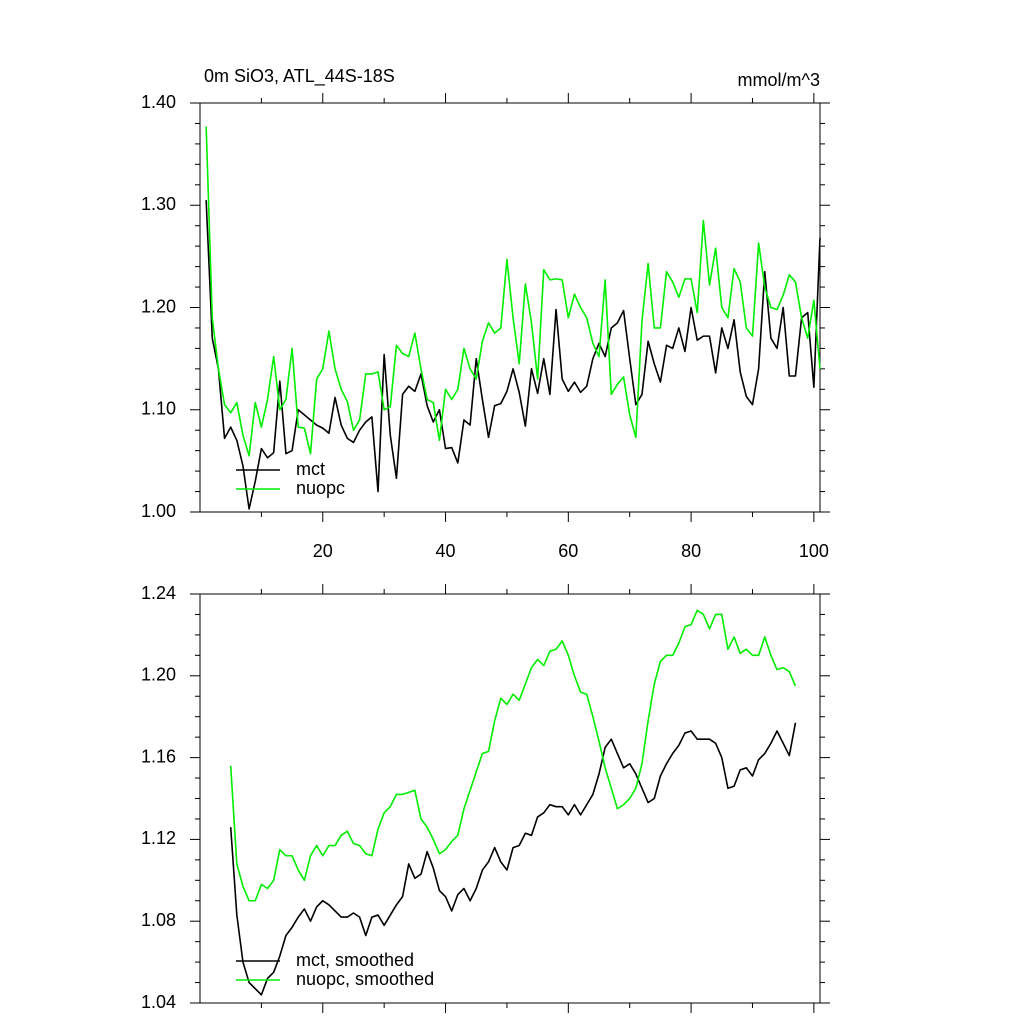 The width and height of the screenshot is (1024, 1024). I want to click on units-label: mmol/m^3, so click(779, 80).